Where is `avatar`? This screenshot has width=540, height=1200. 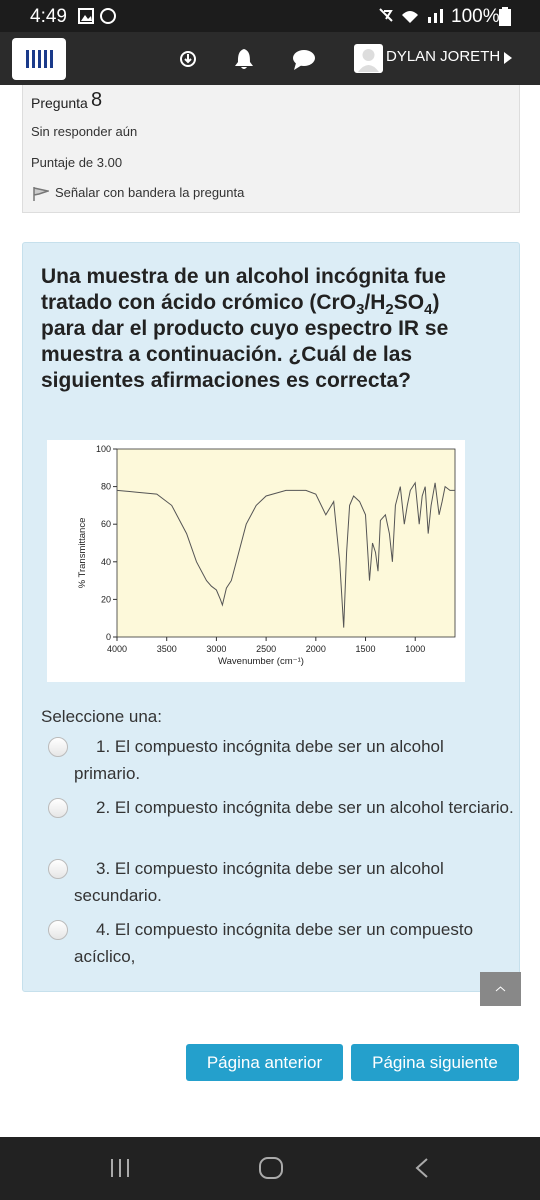 avatar is located at coordinates (368, 58).